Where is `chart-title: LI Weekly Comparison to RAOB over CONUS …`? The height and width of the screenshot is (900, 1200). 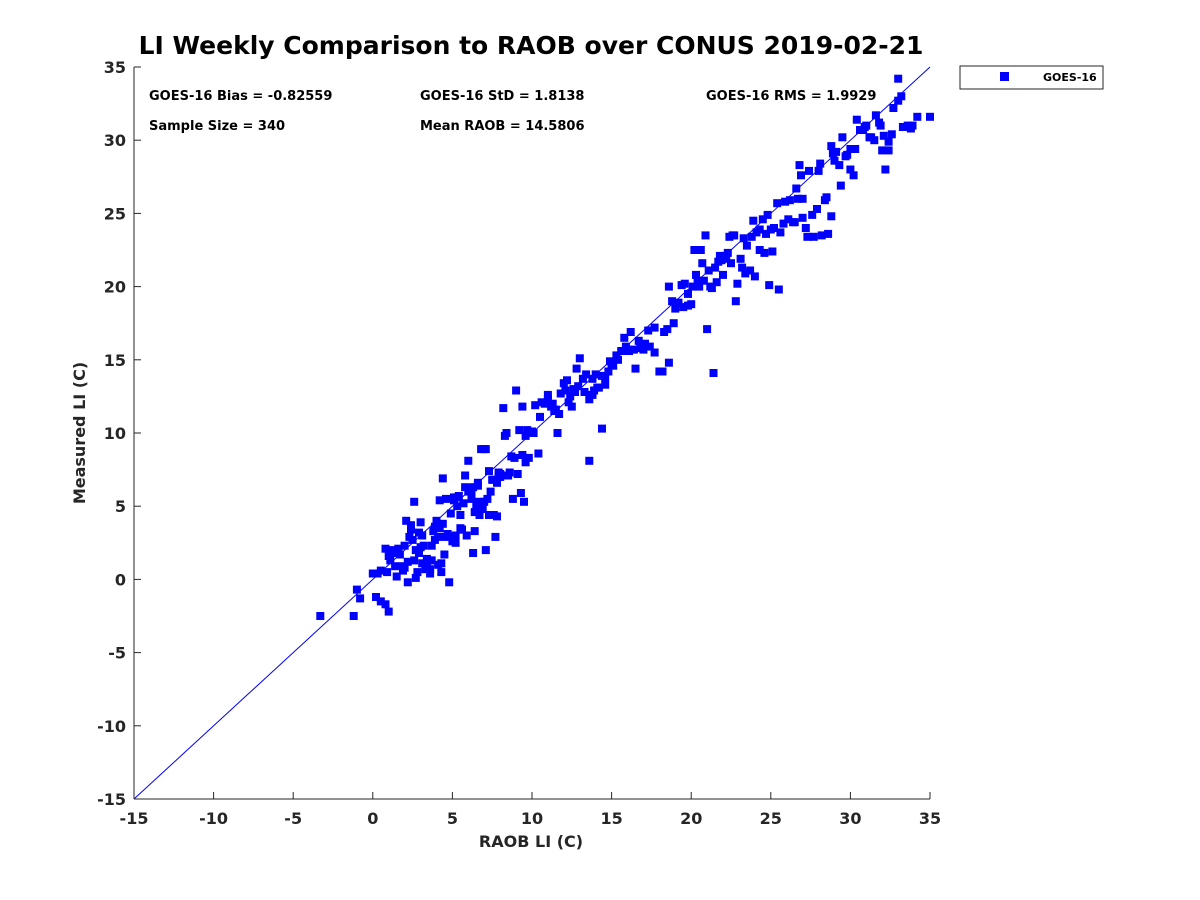 chart-title: LI Weekly Comparison to RAOB over CONUS … is located at coordinates (531, 45).